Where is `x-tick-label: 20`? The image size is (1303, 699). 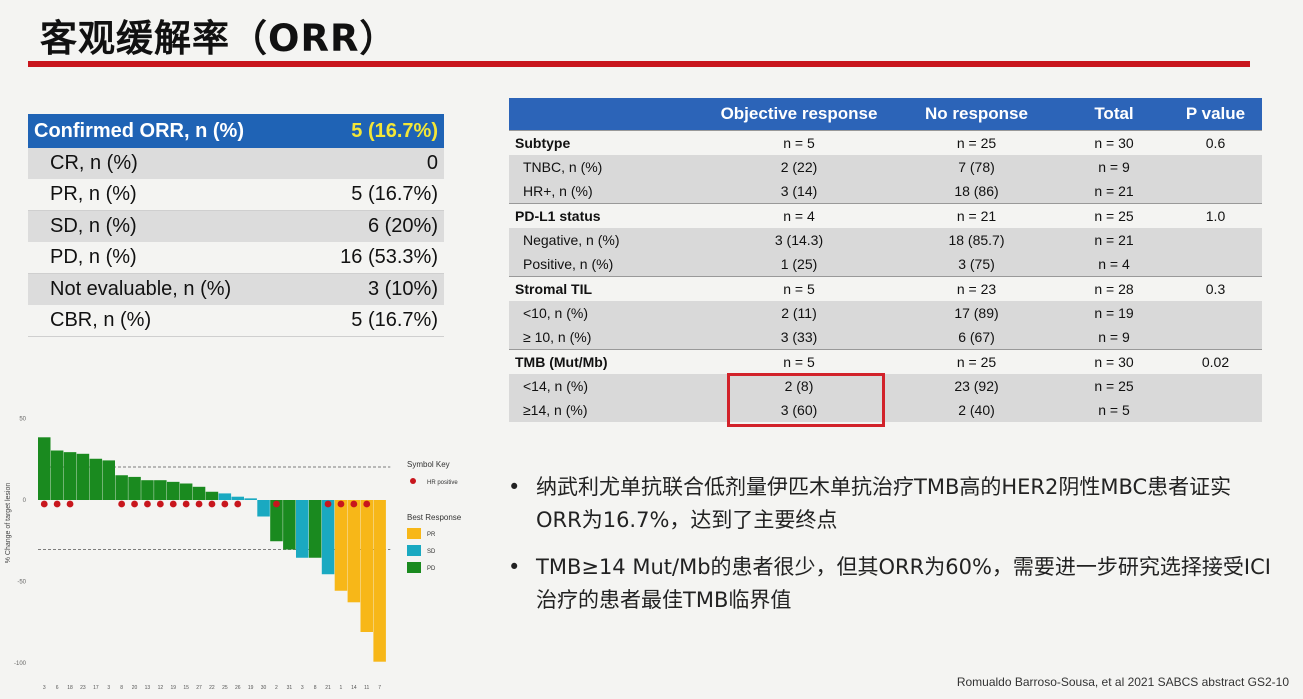 x-tick-label: 20 is located at coordinates (135, 688).